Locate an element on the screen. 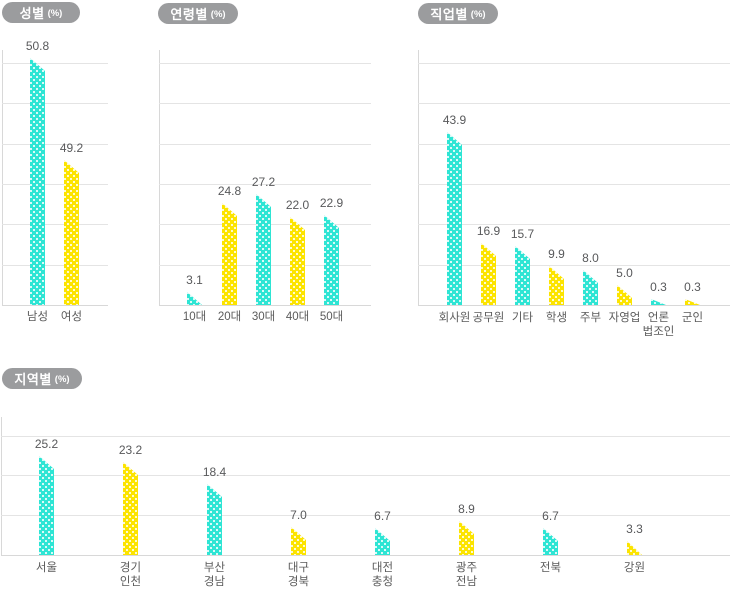 The image size is (730, 590). region-value-label: 25.2 is located at coordinates (46, 444).